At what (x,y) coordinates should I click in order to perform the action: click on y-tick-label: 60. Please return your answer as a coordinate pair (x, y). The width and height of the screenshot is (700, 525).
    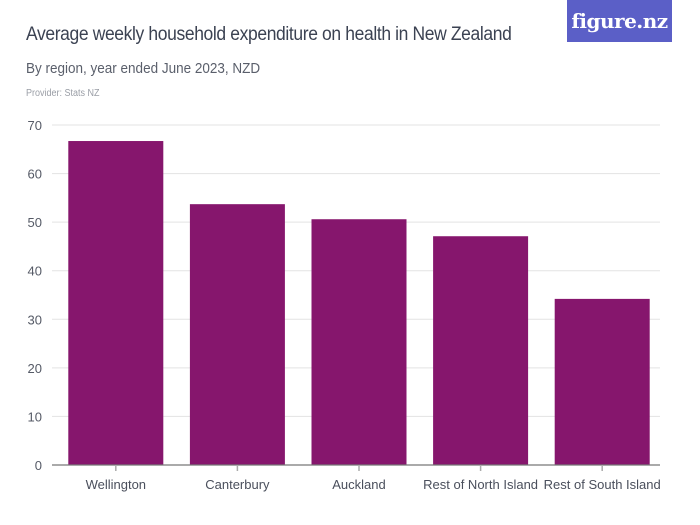
    Looking at the image, I should click on (35, 174).